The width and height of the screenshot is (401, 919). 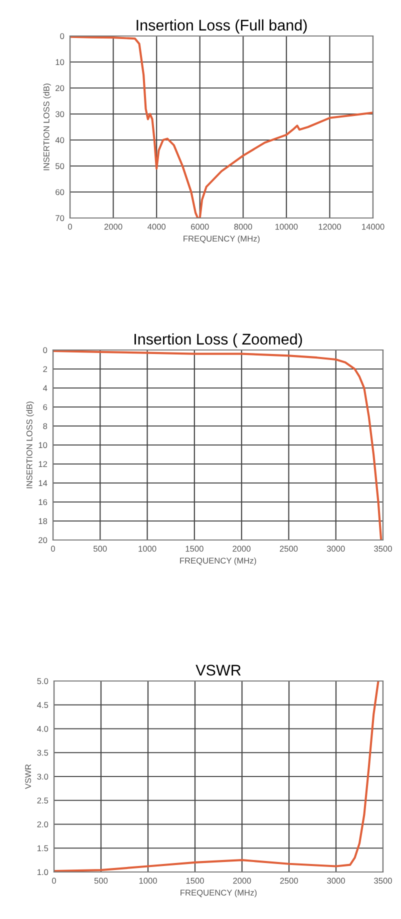 I want to click on y-tick-label: 14, so click(x=43, y=483).